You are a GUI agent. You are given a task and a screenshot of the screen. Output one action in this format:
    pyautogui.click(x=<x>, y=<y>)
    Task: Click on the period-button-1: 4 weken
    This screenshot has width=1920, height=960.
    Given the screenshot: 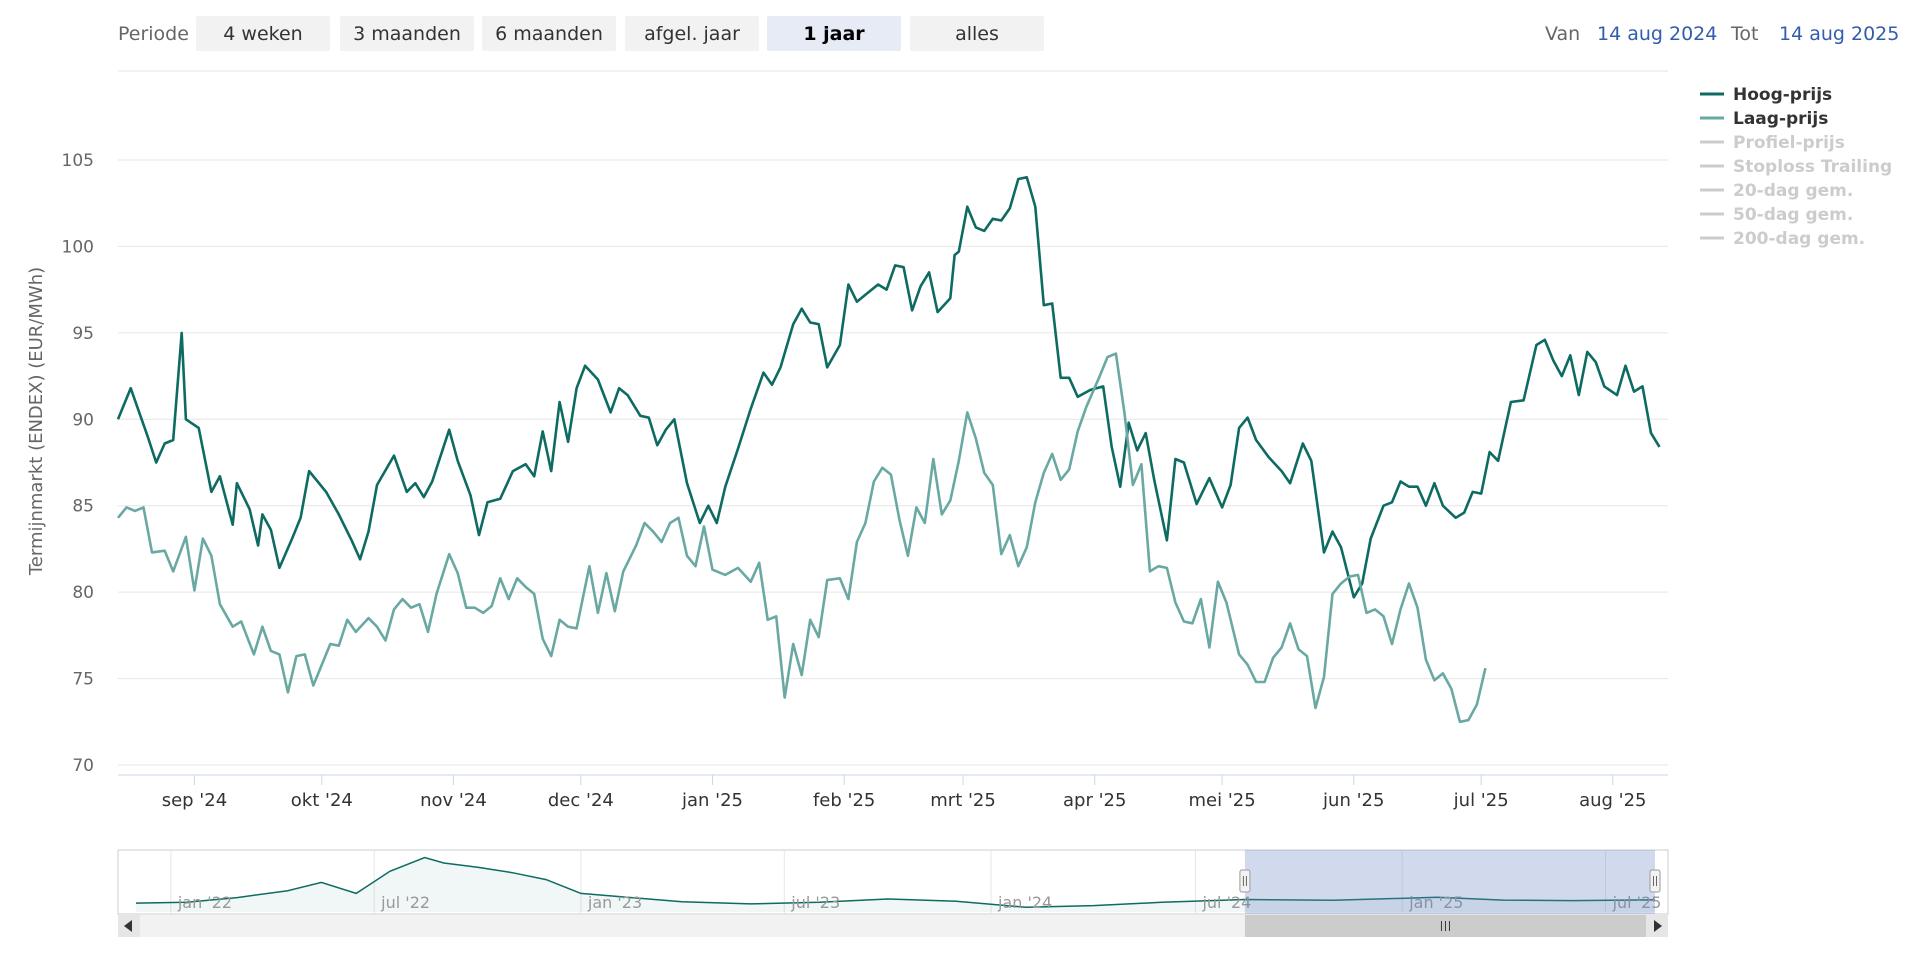 What is the action you would take?
    pyautogui.click(x=263, y=33)
    